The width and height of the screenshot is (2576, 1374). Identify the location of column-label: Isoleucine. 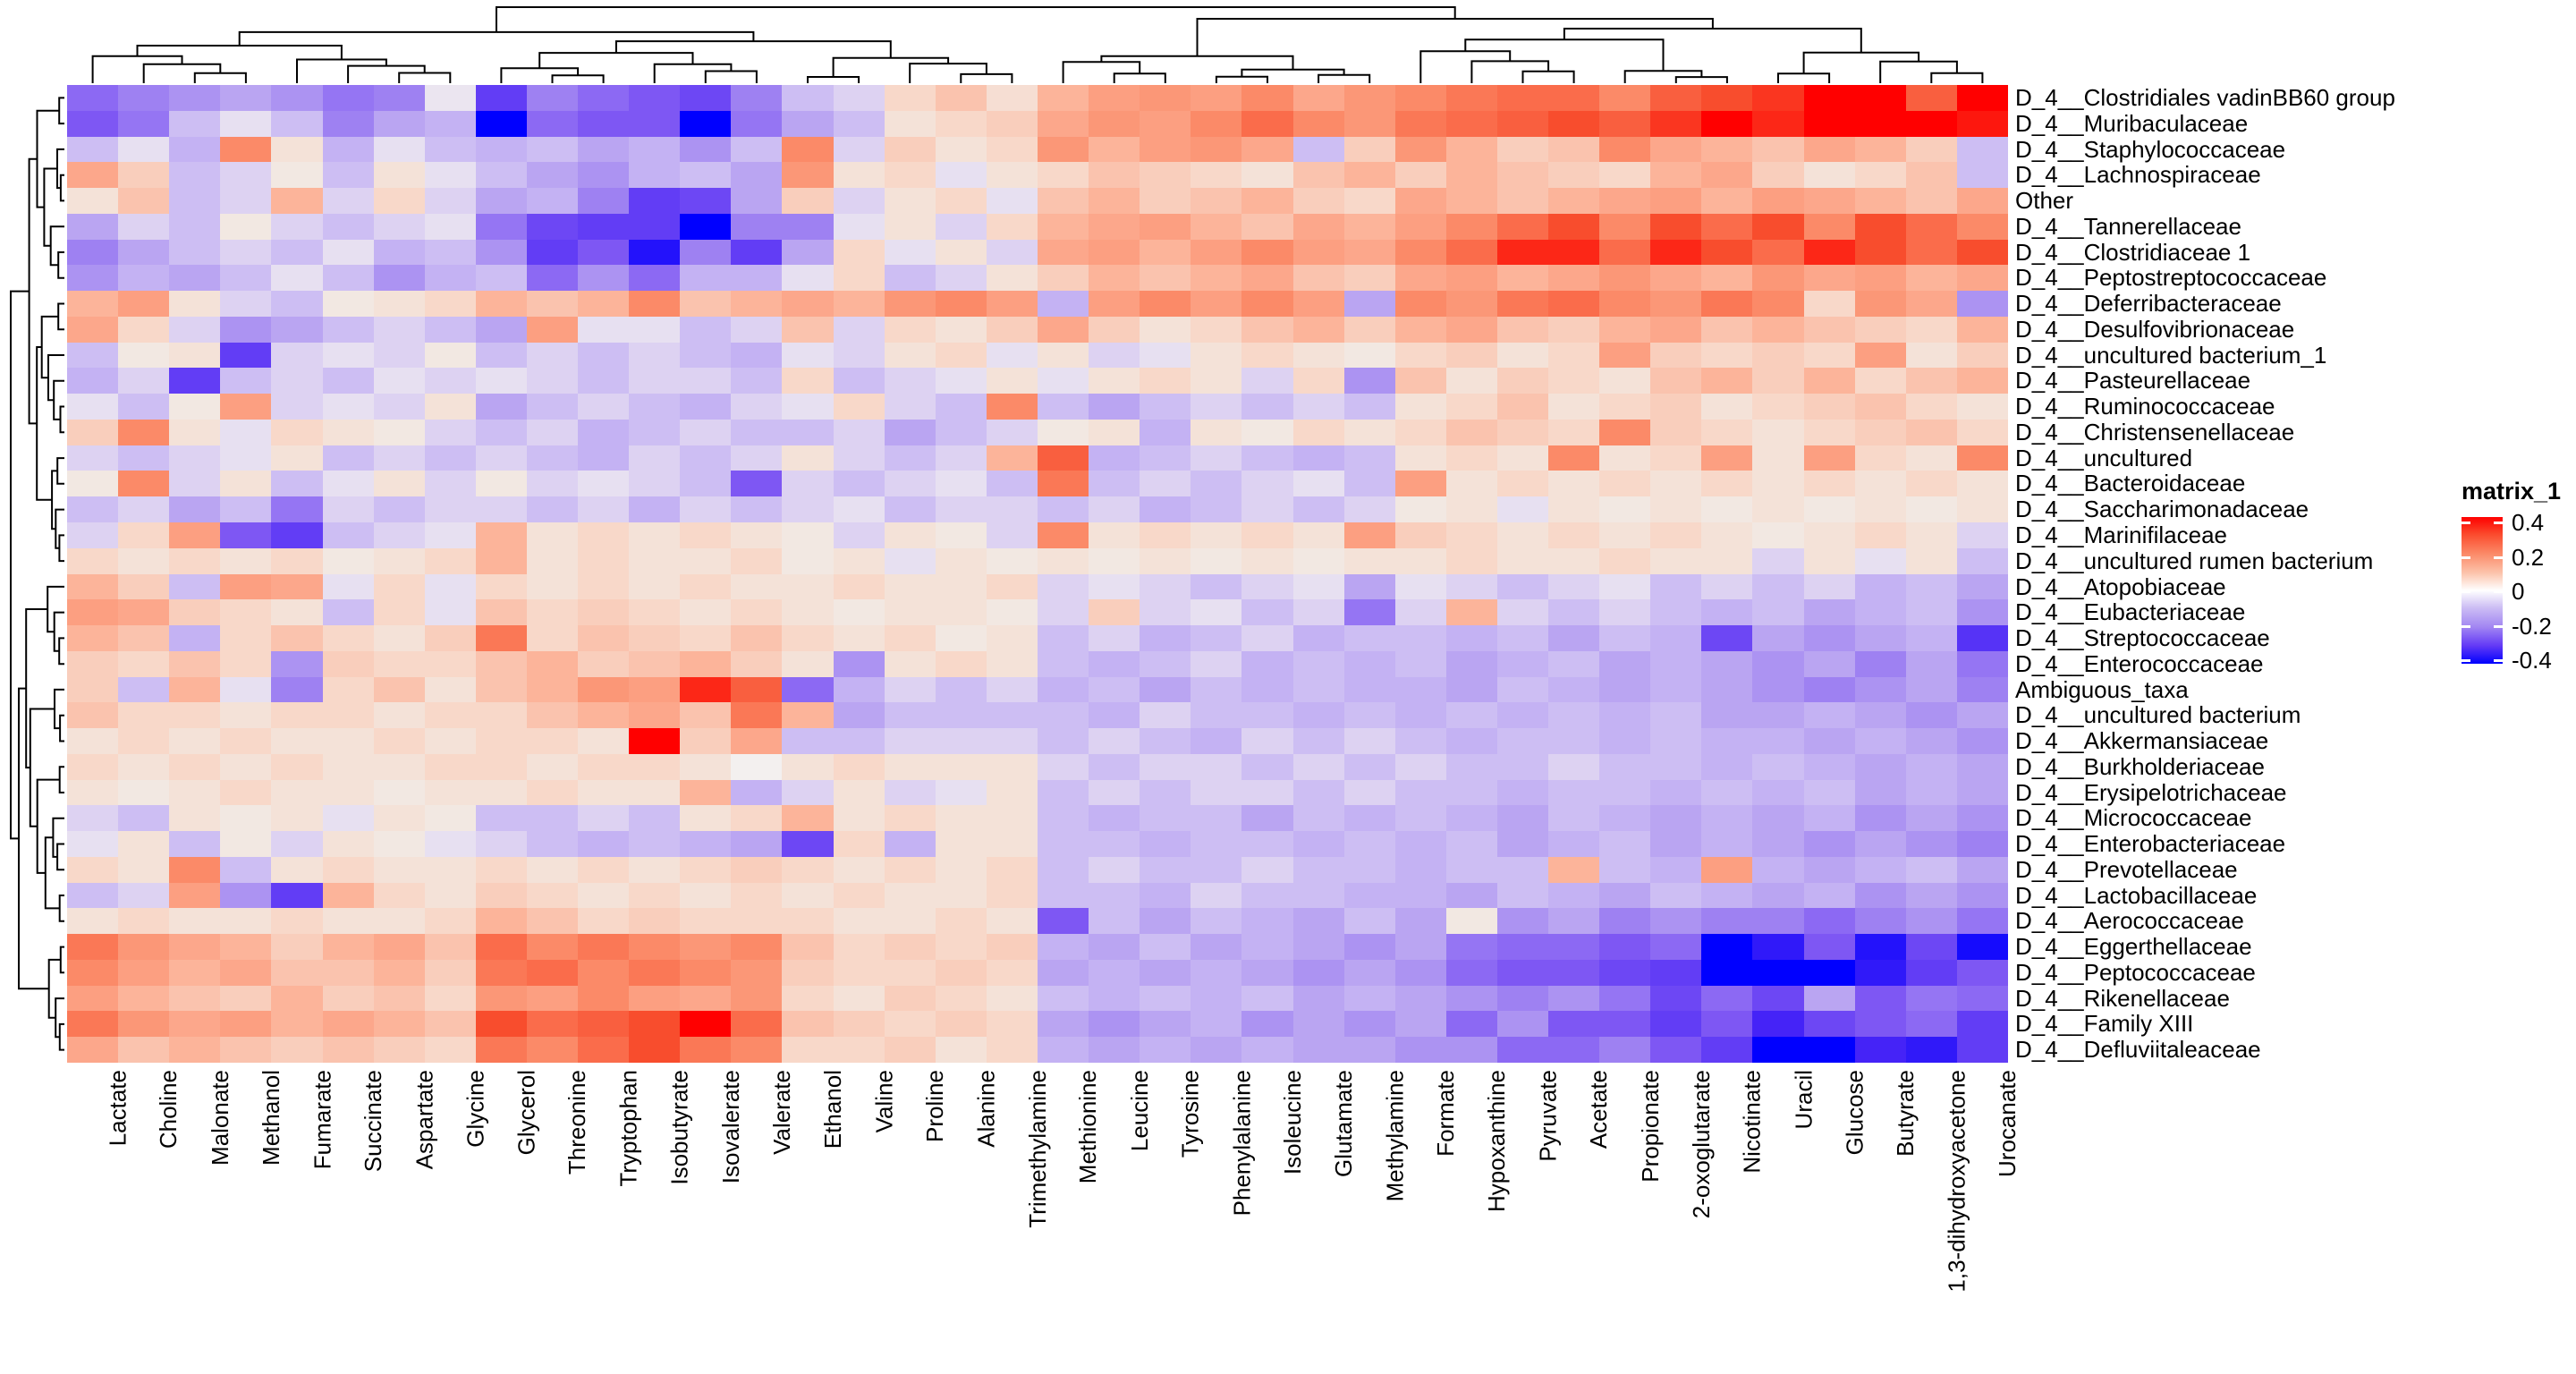
(1292, 1122).